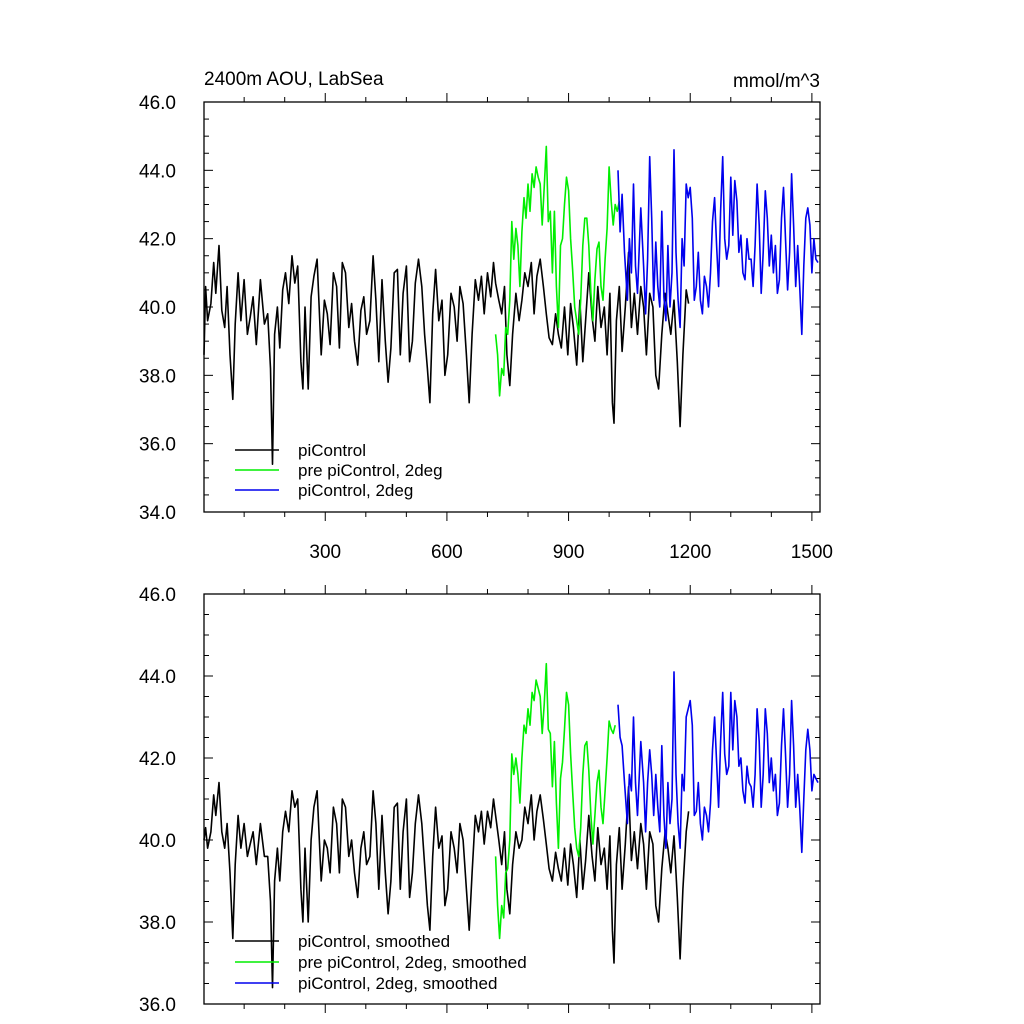  What do you see at coordinates (397, 983) in the screenshot?
I see `legend-label-picontrol-2deg-smoothed: piControl, 2deg, smoothed` at bounding box center [397, 983].